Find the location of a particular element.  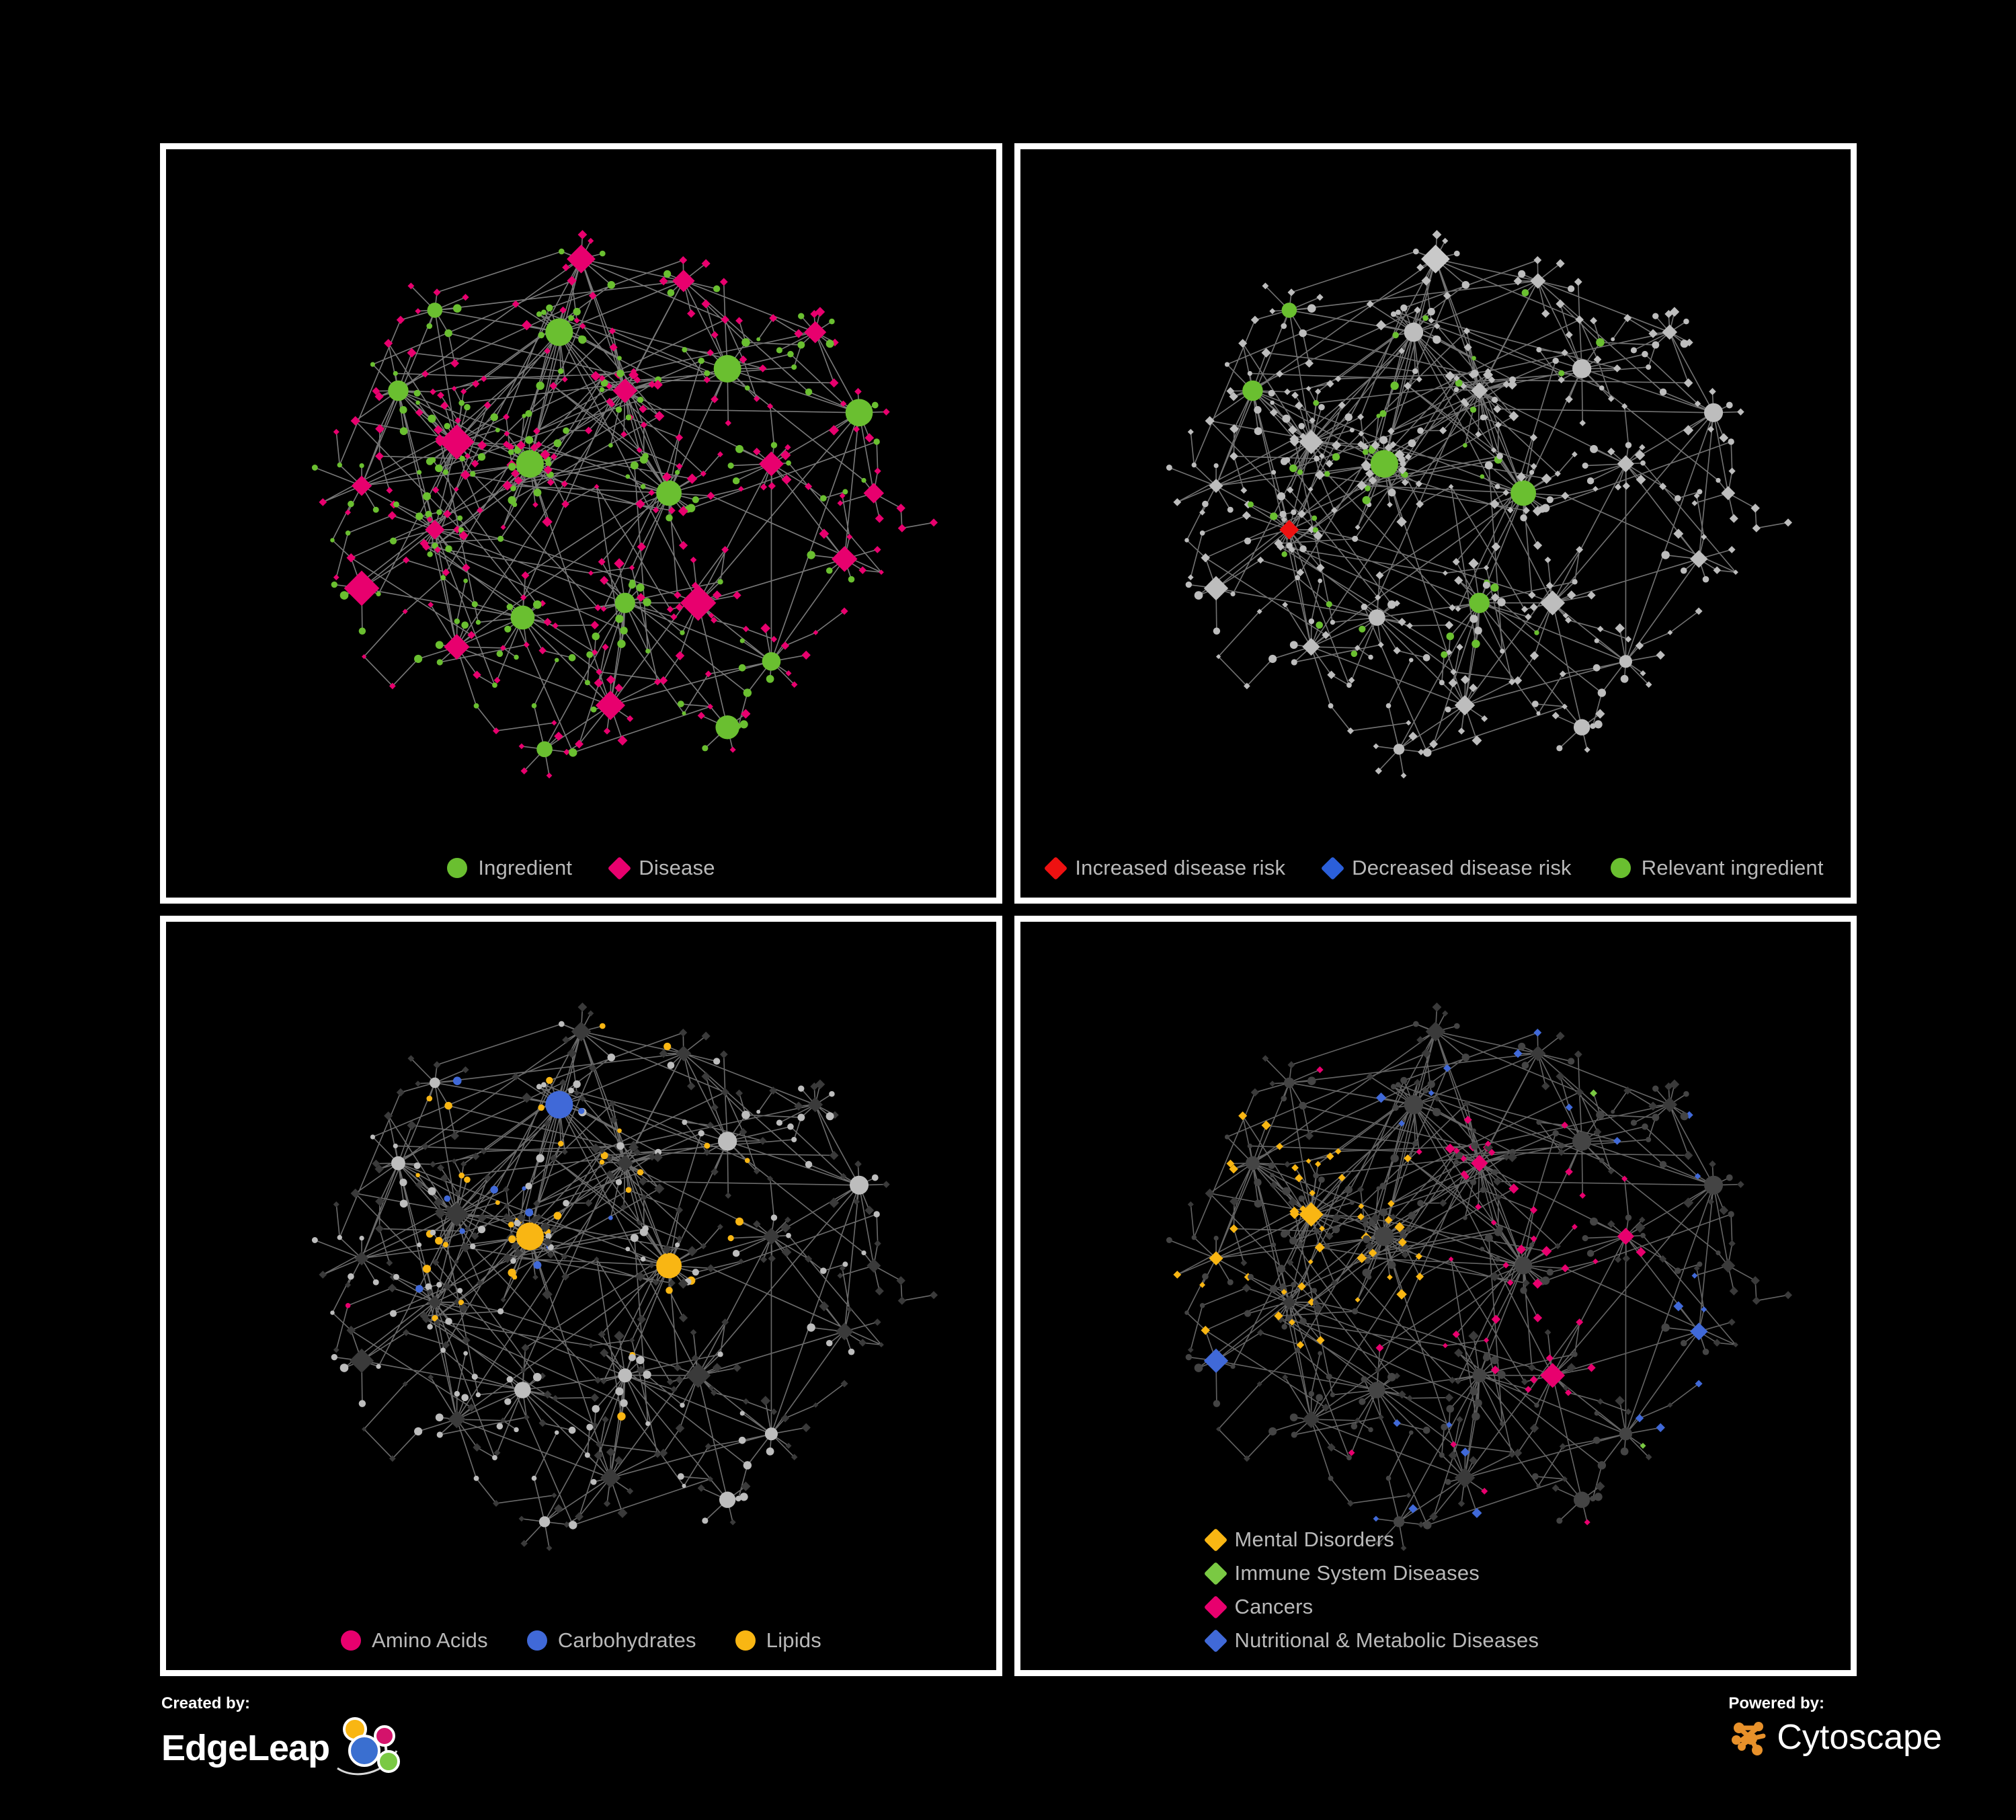

legend-item: Immune System Diseases is located at coordinates (1341, 1573).